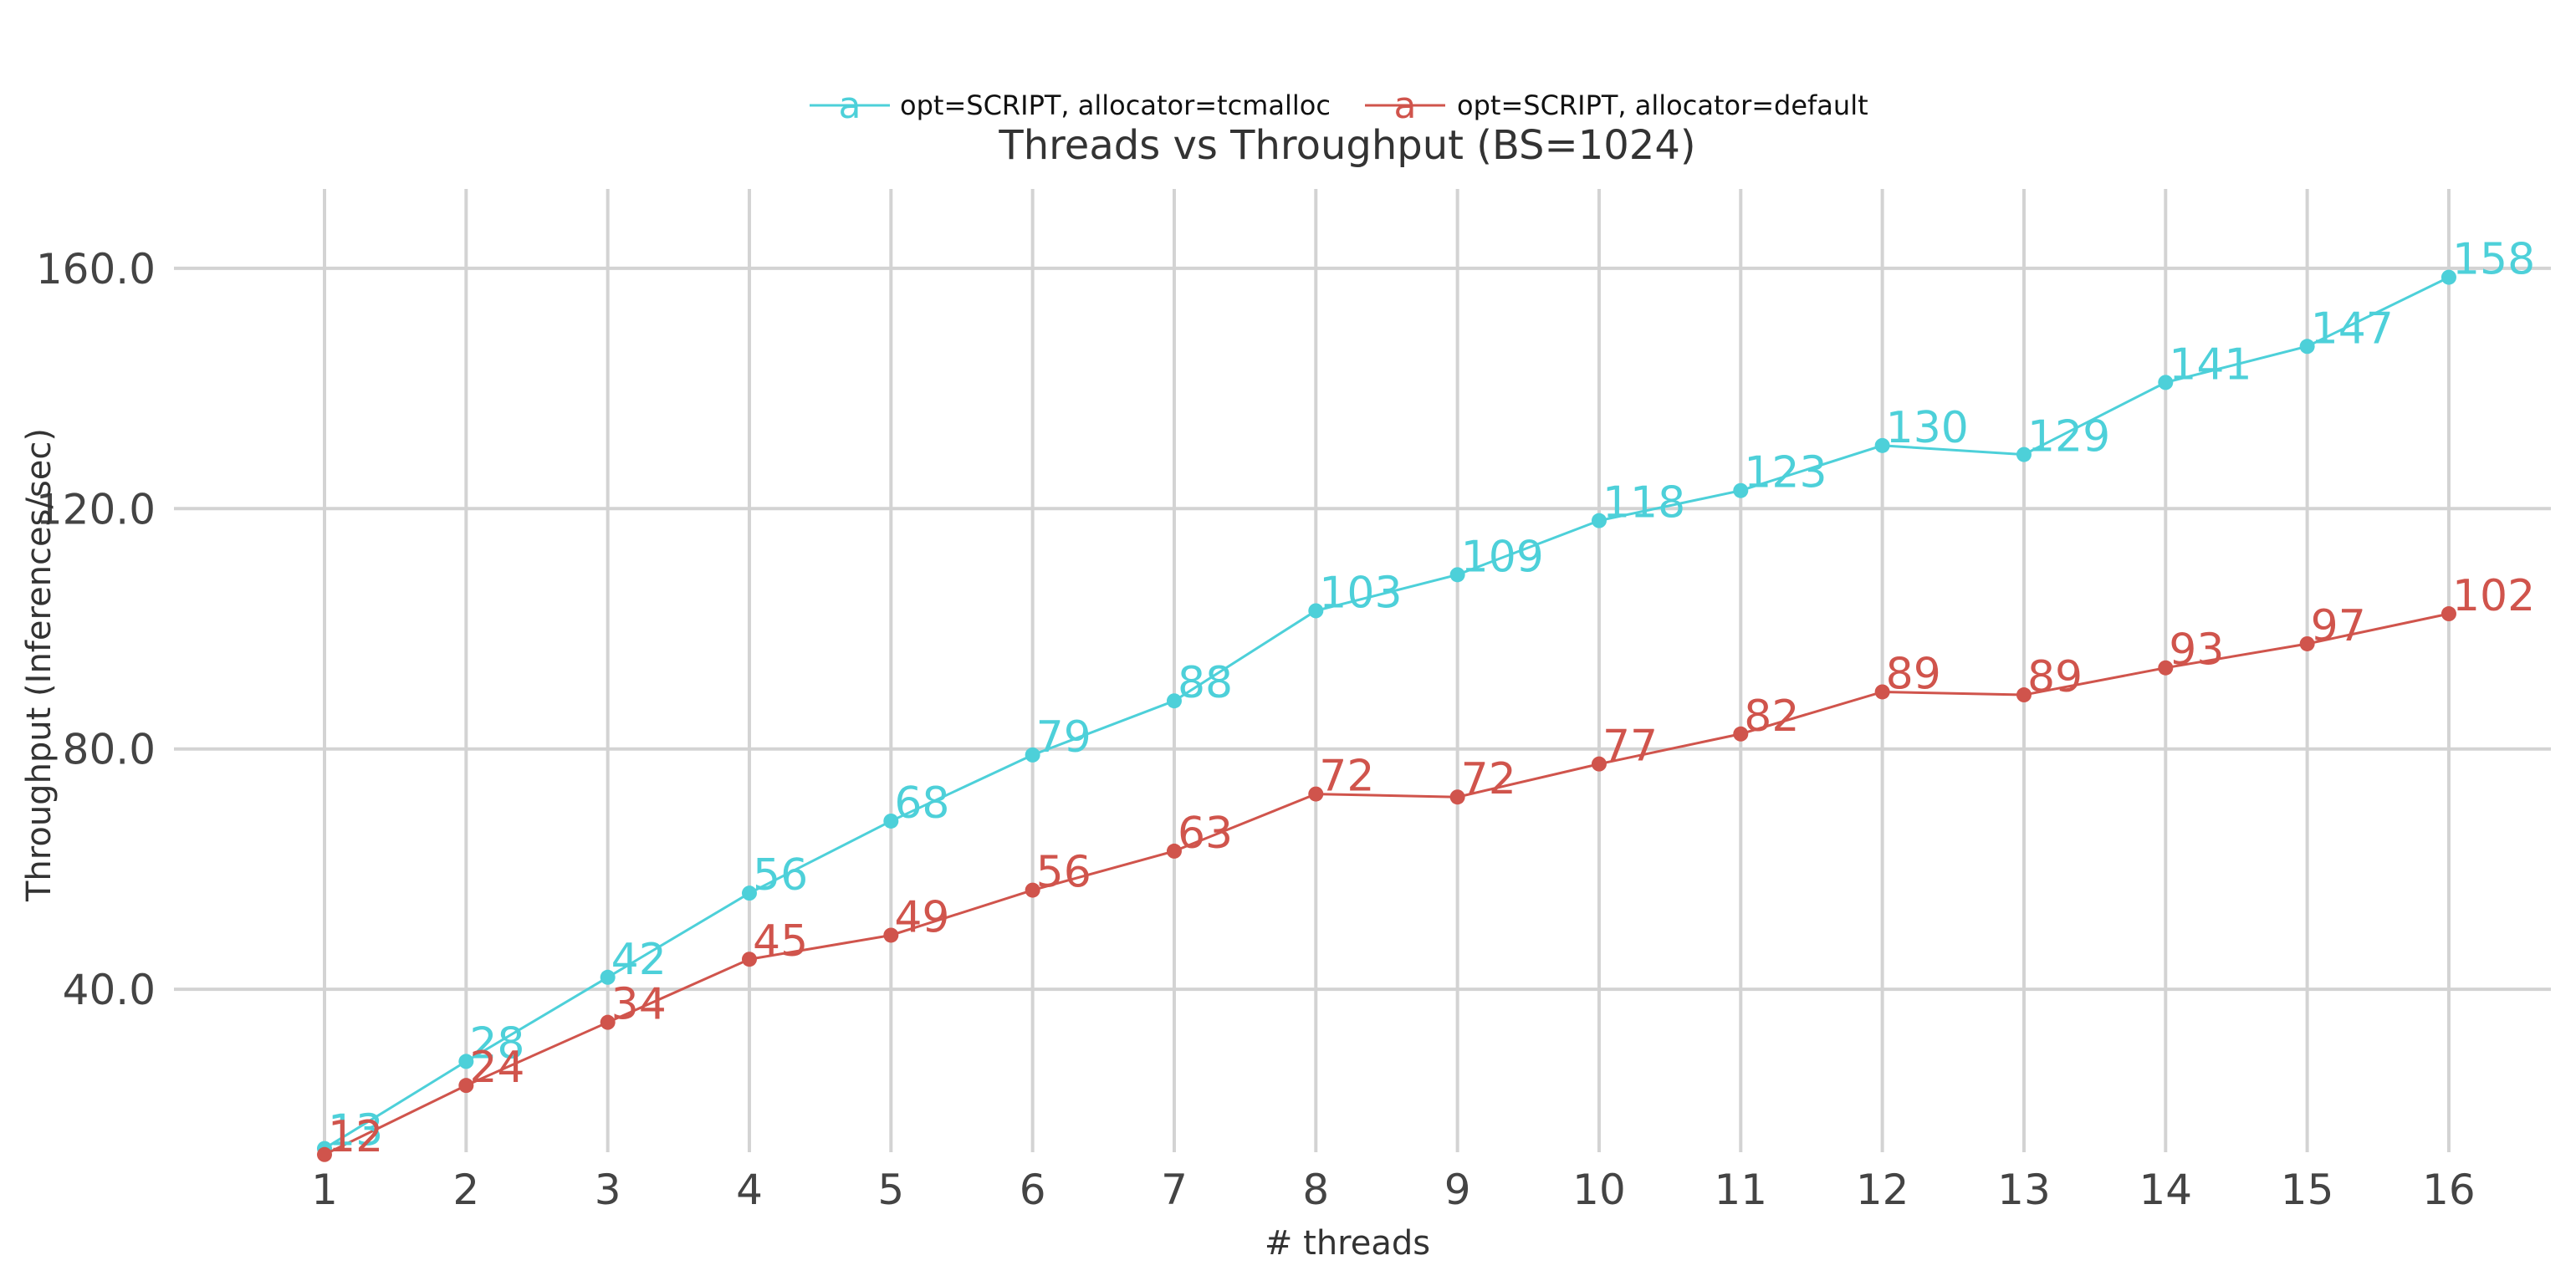 The width and height of the screenshot is (2576, 1286). Describe the element at coordinates (1315, 1190) in the screenshot. I see `x-tick-label-8: 8` at that location.